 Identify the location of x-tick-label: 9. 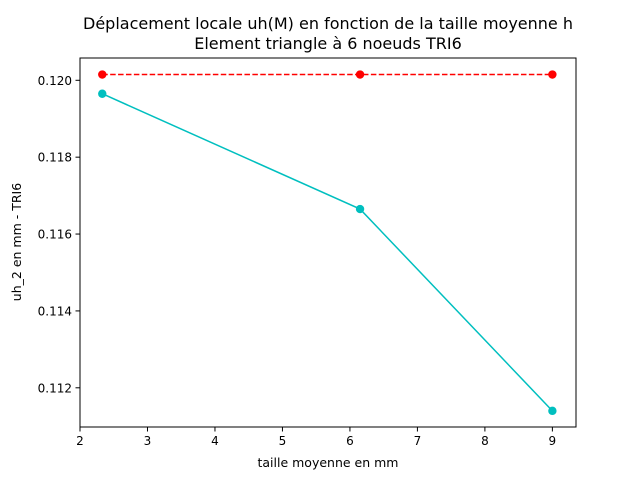
(553, 441).